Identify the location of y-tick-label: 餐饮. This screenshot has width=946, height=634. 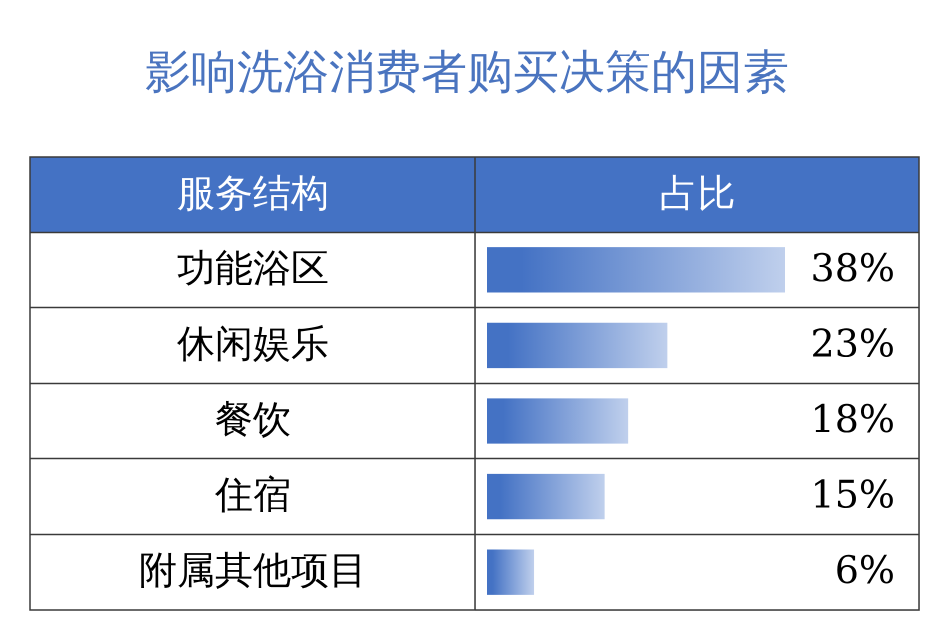
(253, 419).